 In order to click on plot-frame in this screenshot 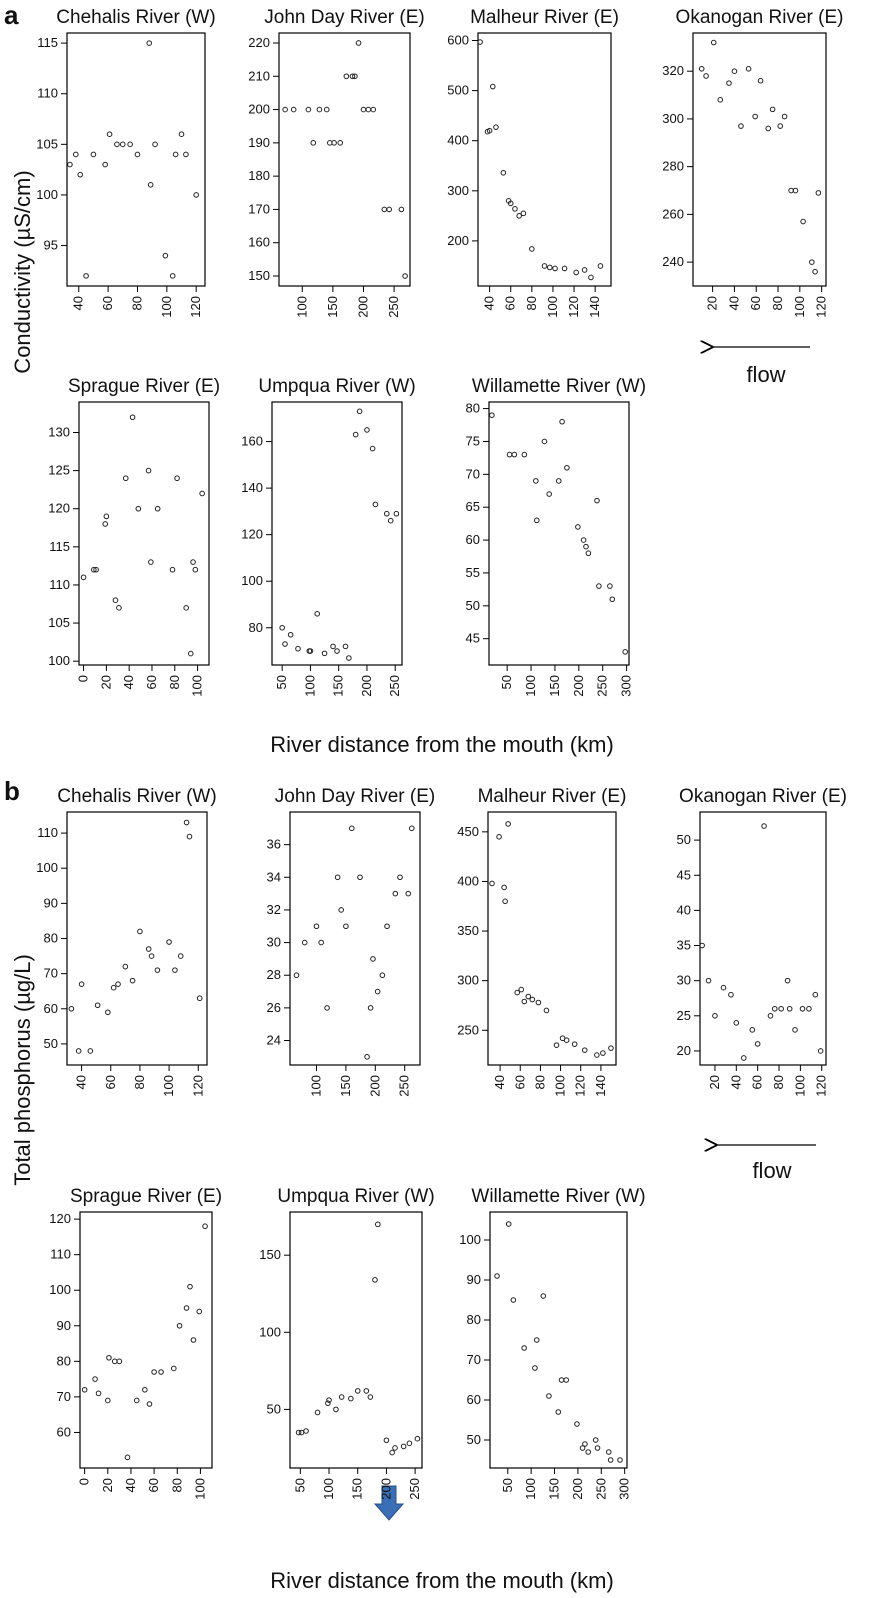, I will do `click(146, 1340)`.